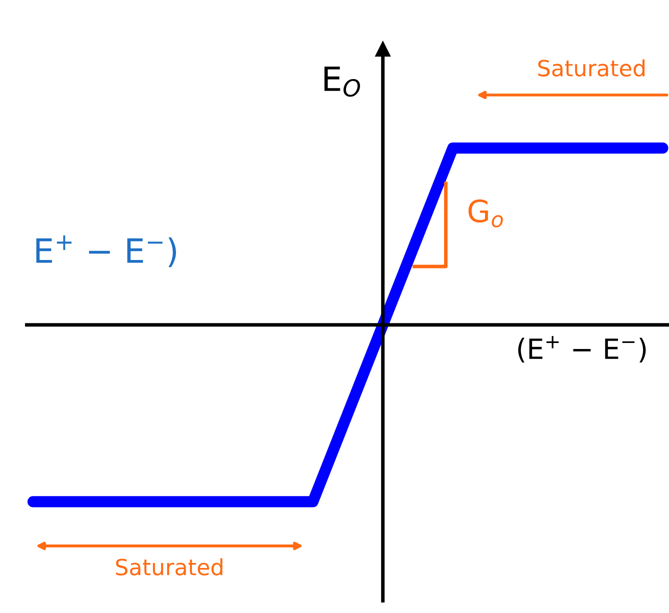  I want to click on annotation: E$^{+}$ − E$^{−}$), so click(106, 251).